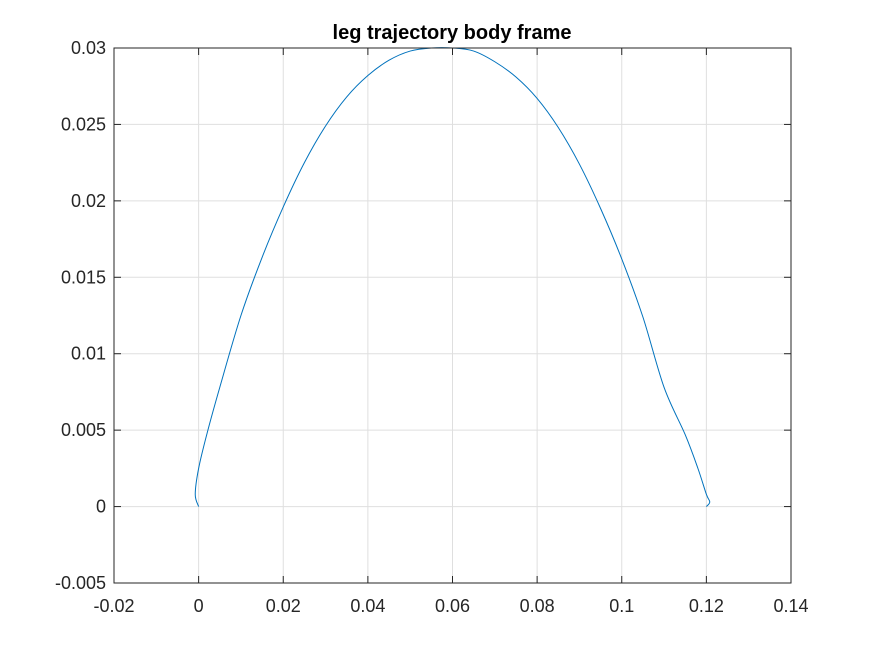  What do you see at coordinates (621, 606) in the screenshot?
I see `x-tick-label: 0.1` at bounding box center [621, 606].